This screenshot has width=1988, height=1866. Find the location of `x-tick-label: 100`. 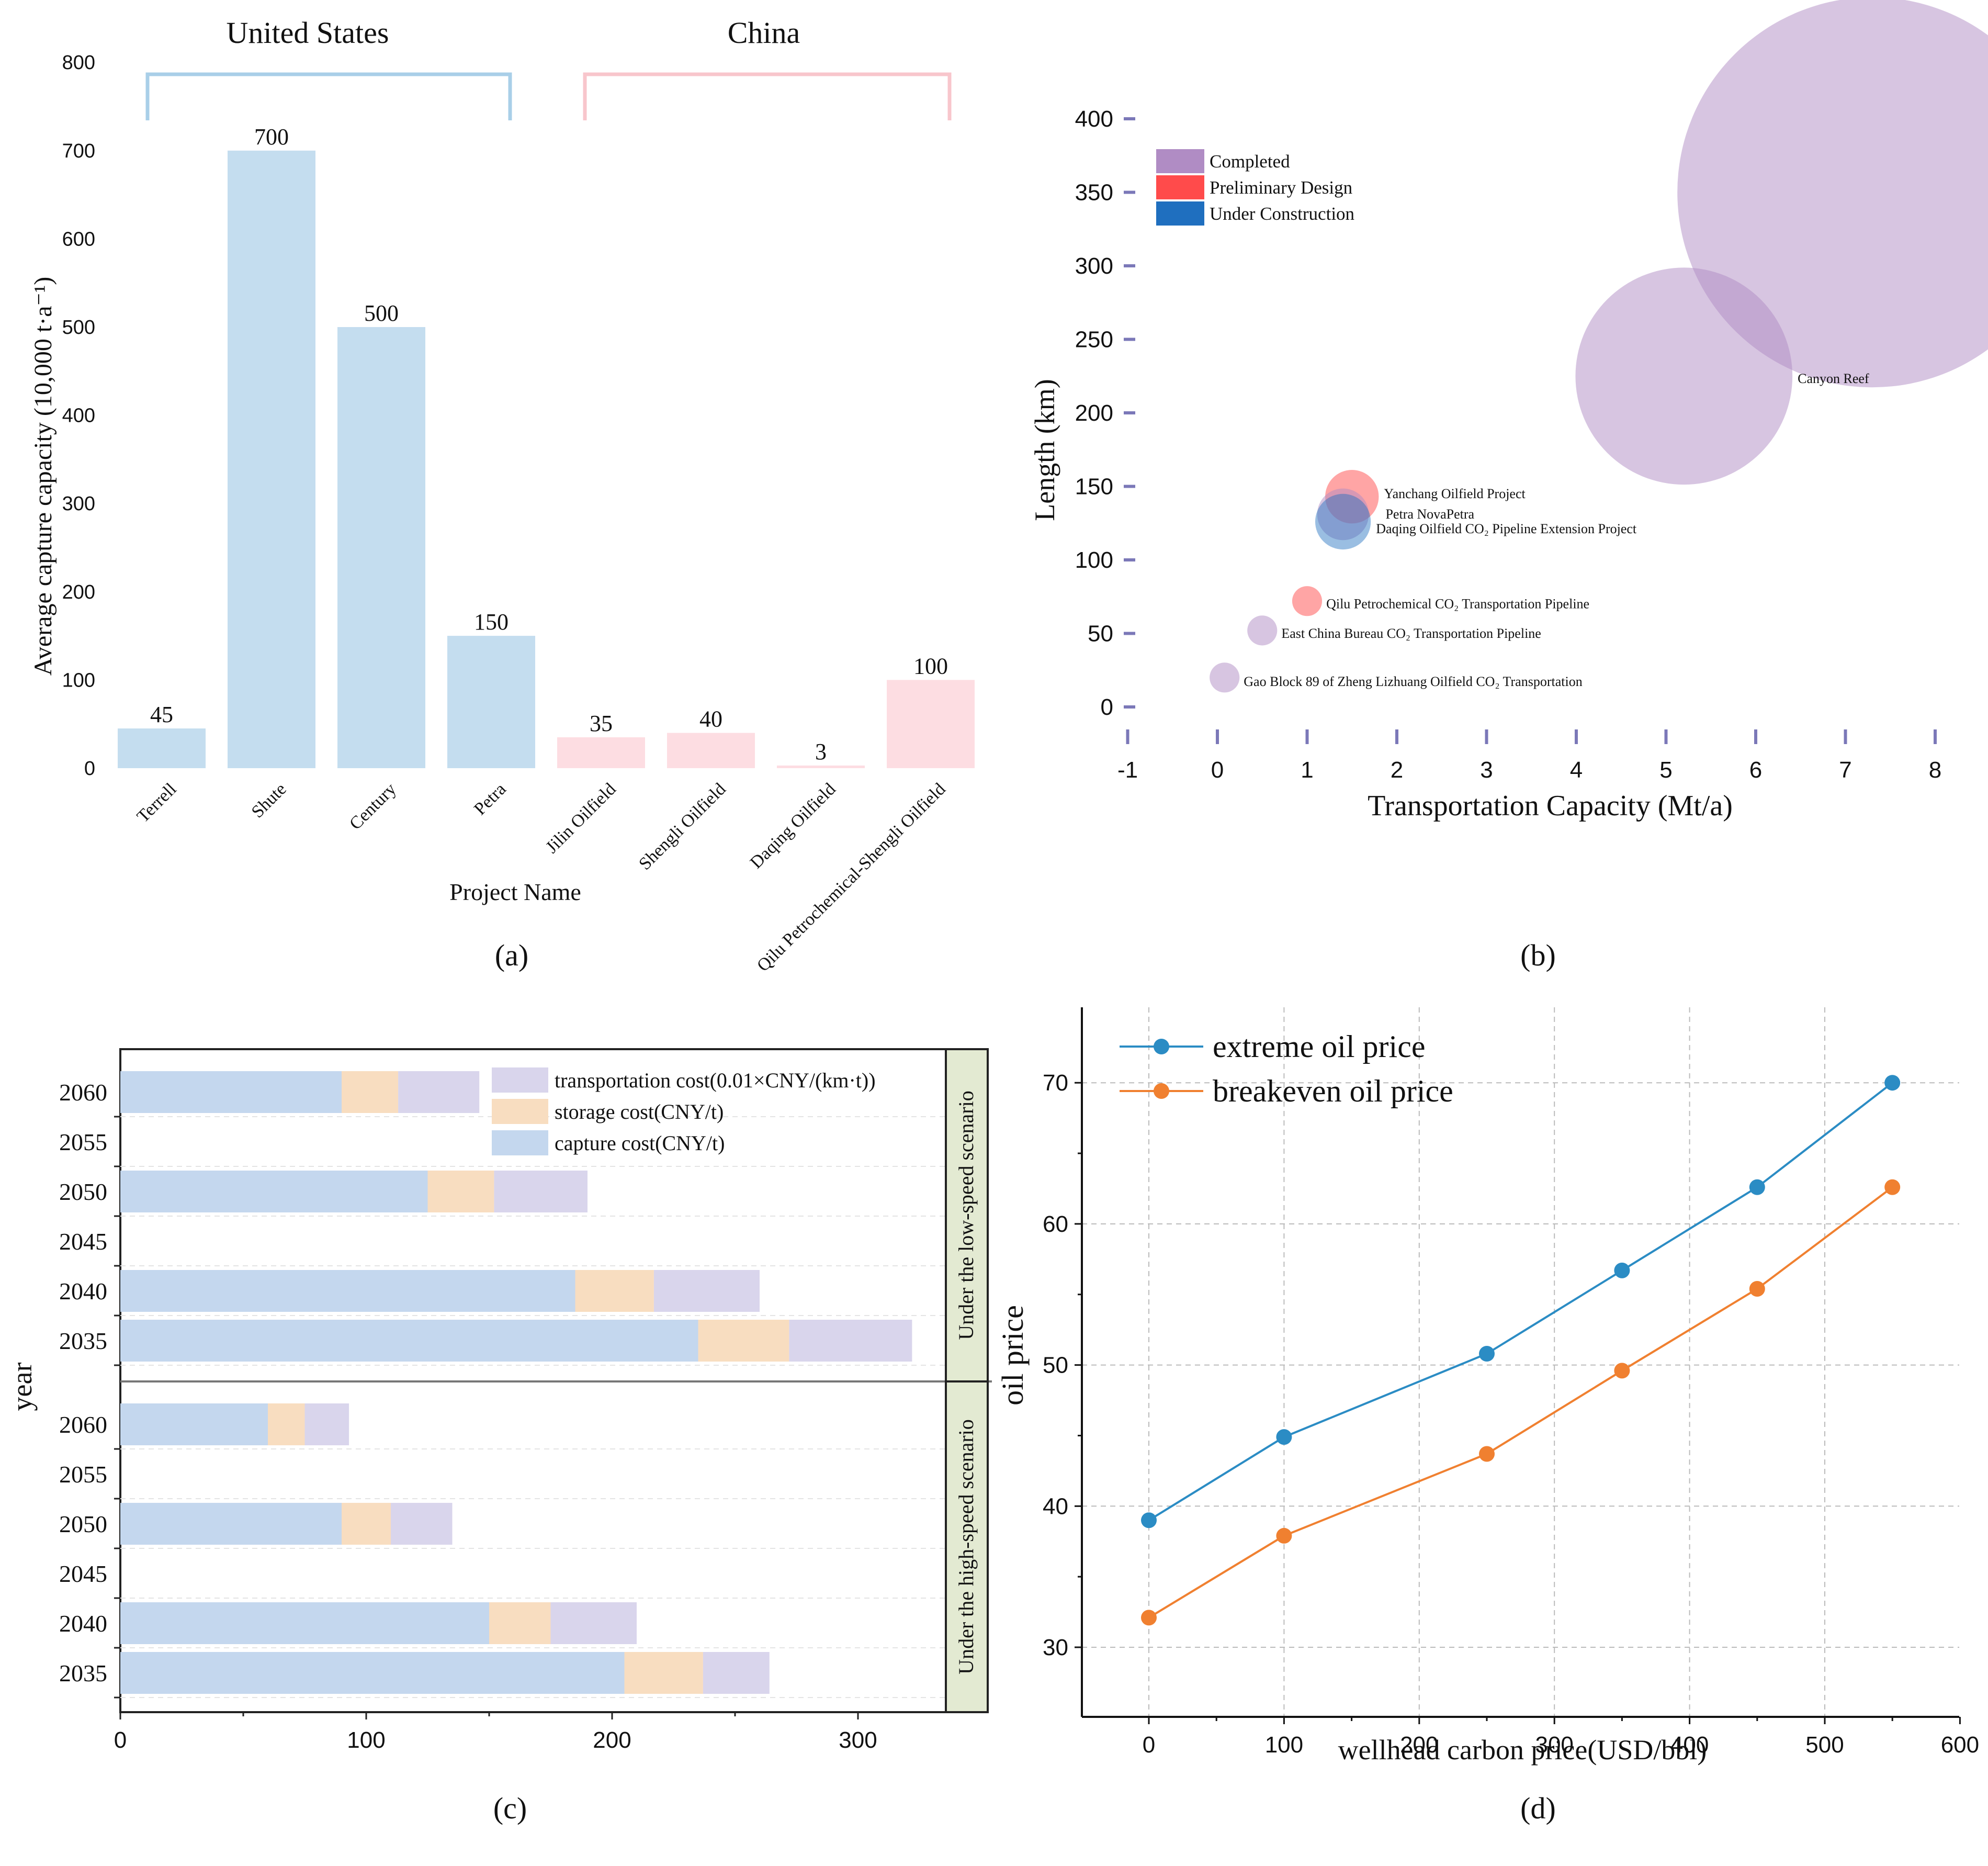

x-tick-label: 100 is located at coordinates (1284, 1745).